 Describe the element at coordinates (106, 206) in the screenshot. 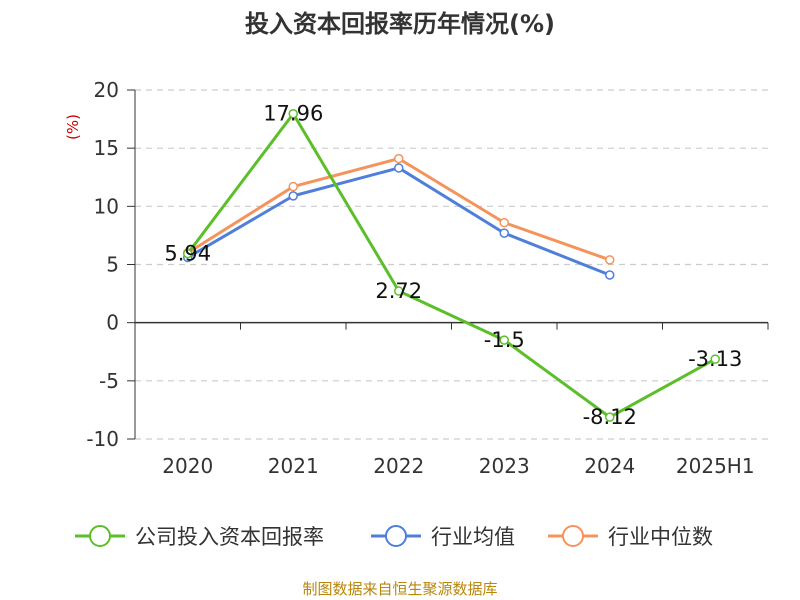

I see `y-tick-label: 10` at that location.